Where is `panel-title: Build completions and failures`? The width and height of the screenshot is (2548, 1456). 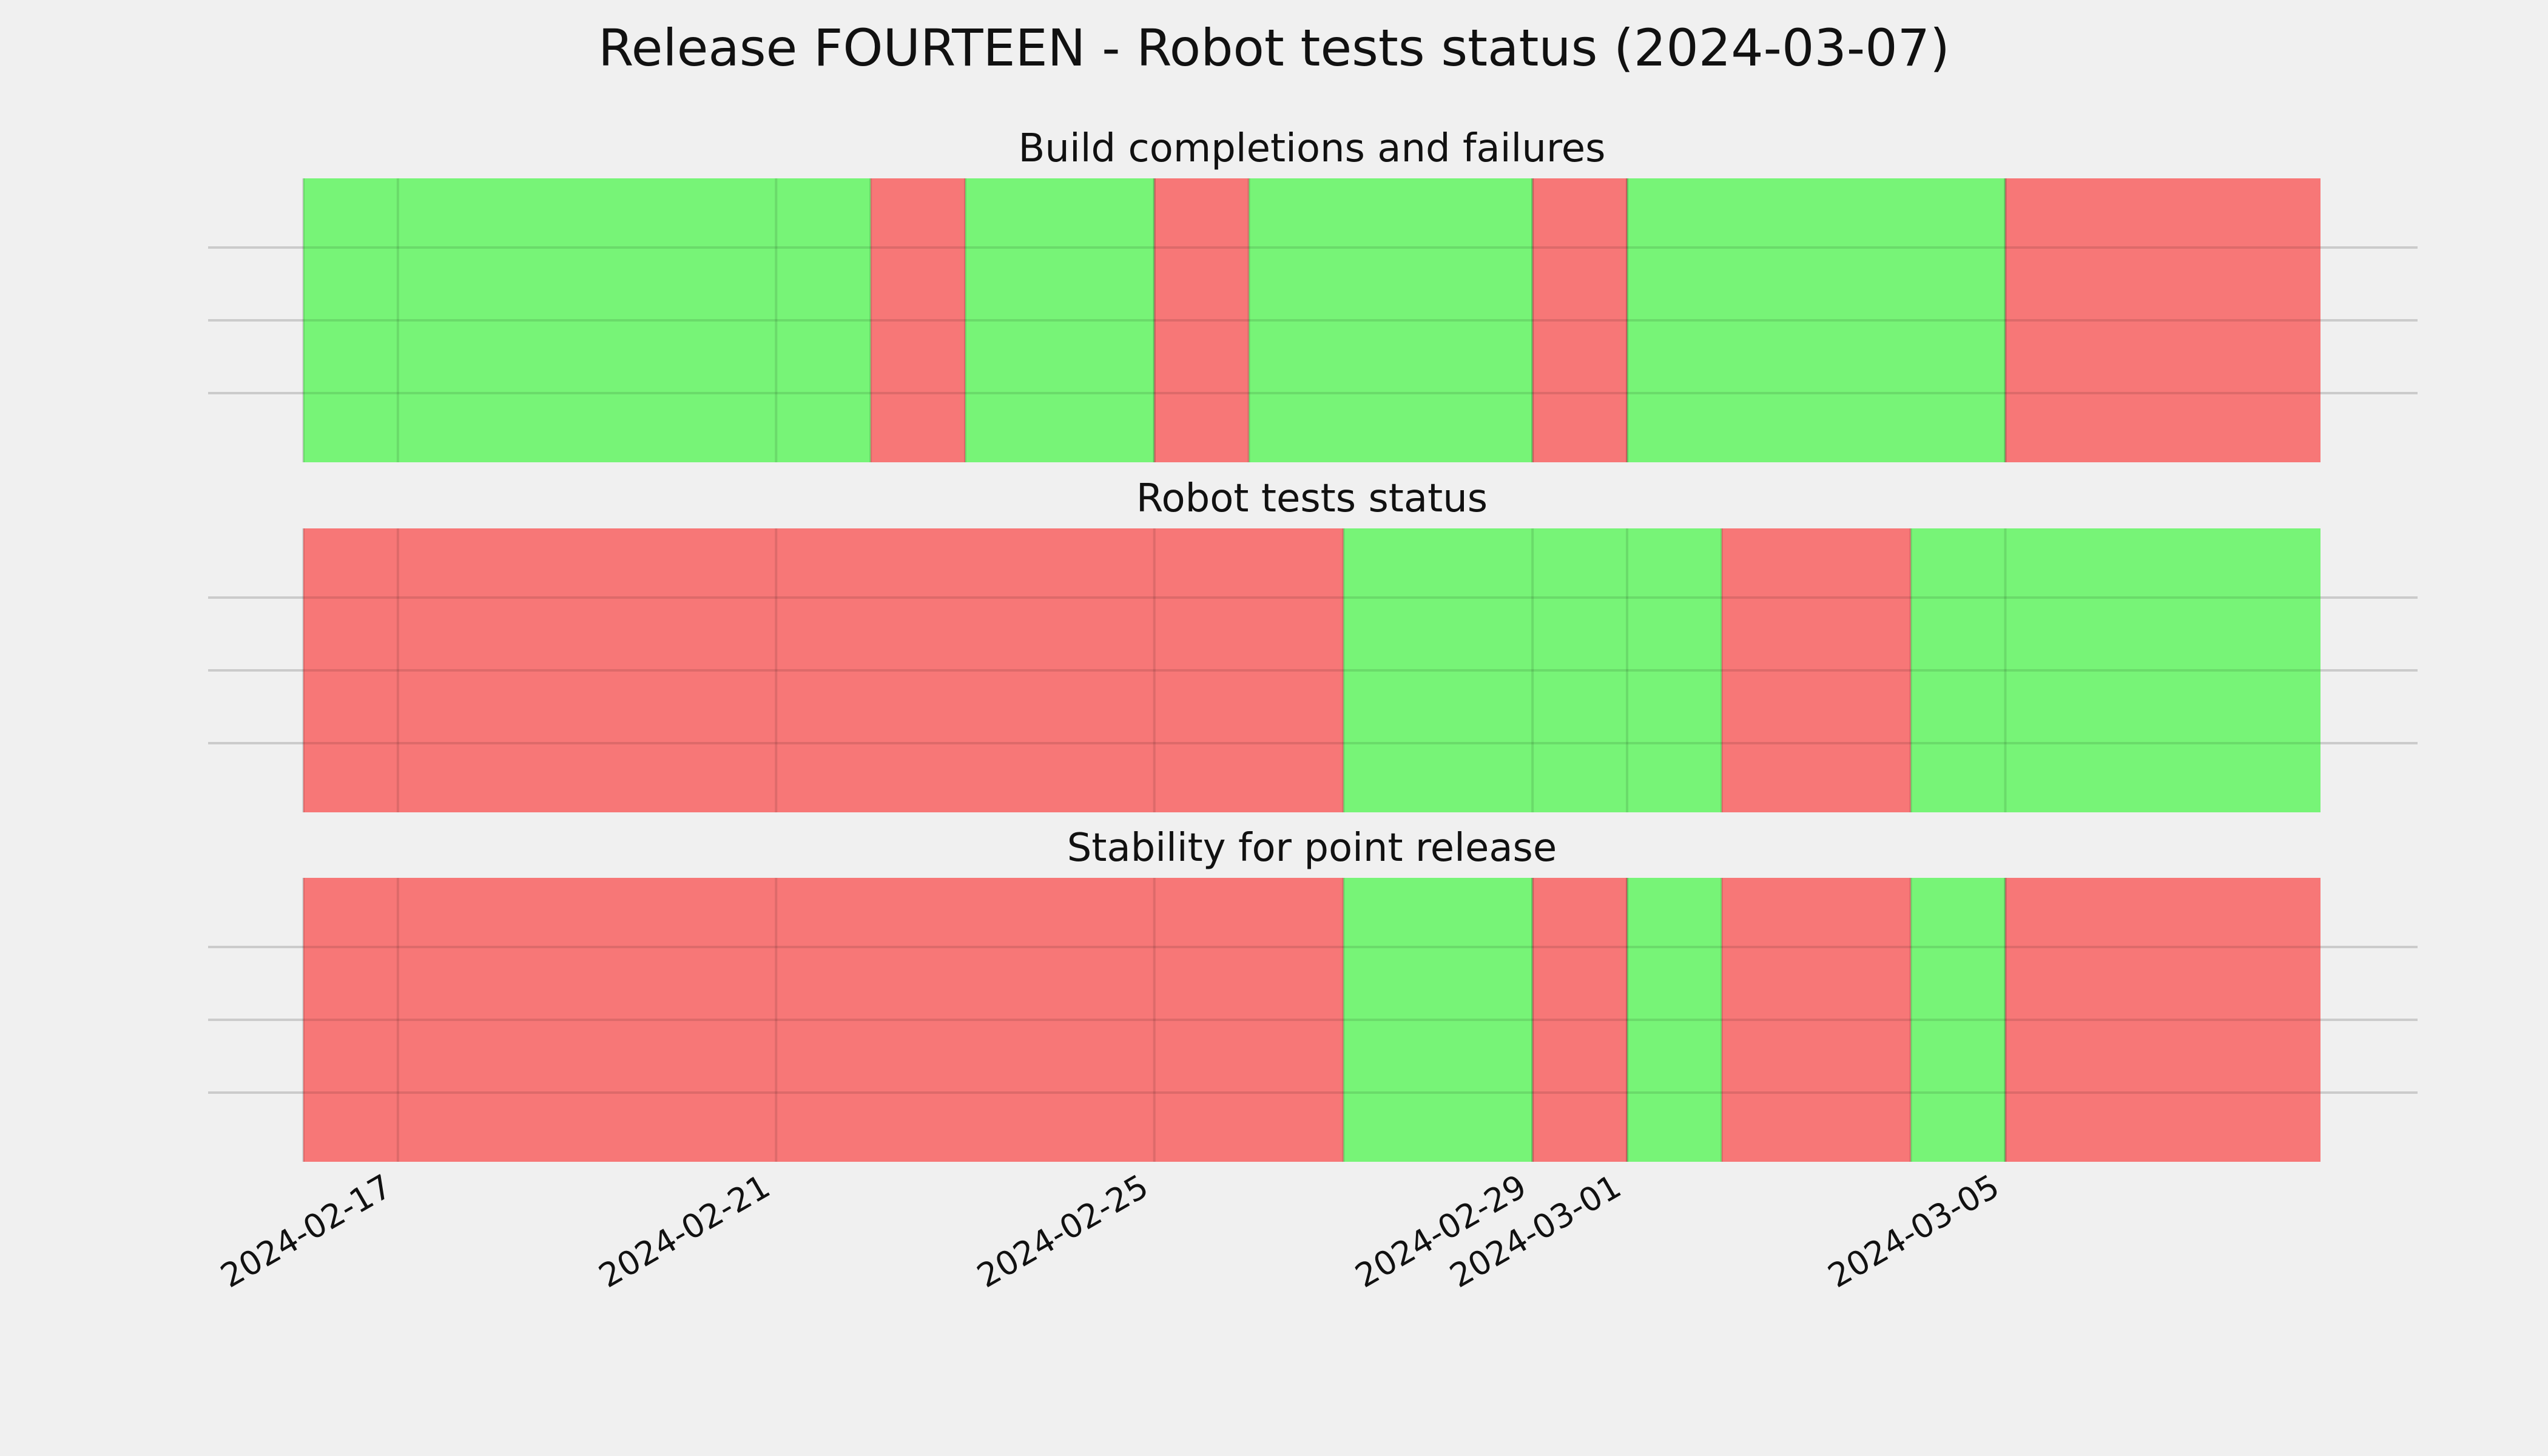
panel-title: Build completions and failures is located at coordinates (1312, 148).